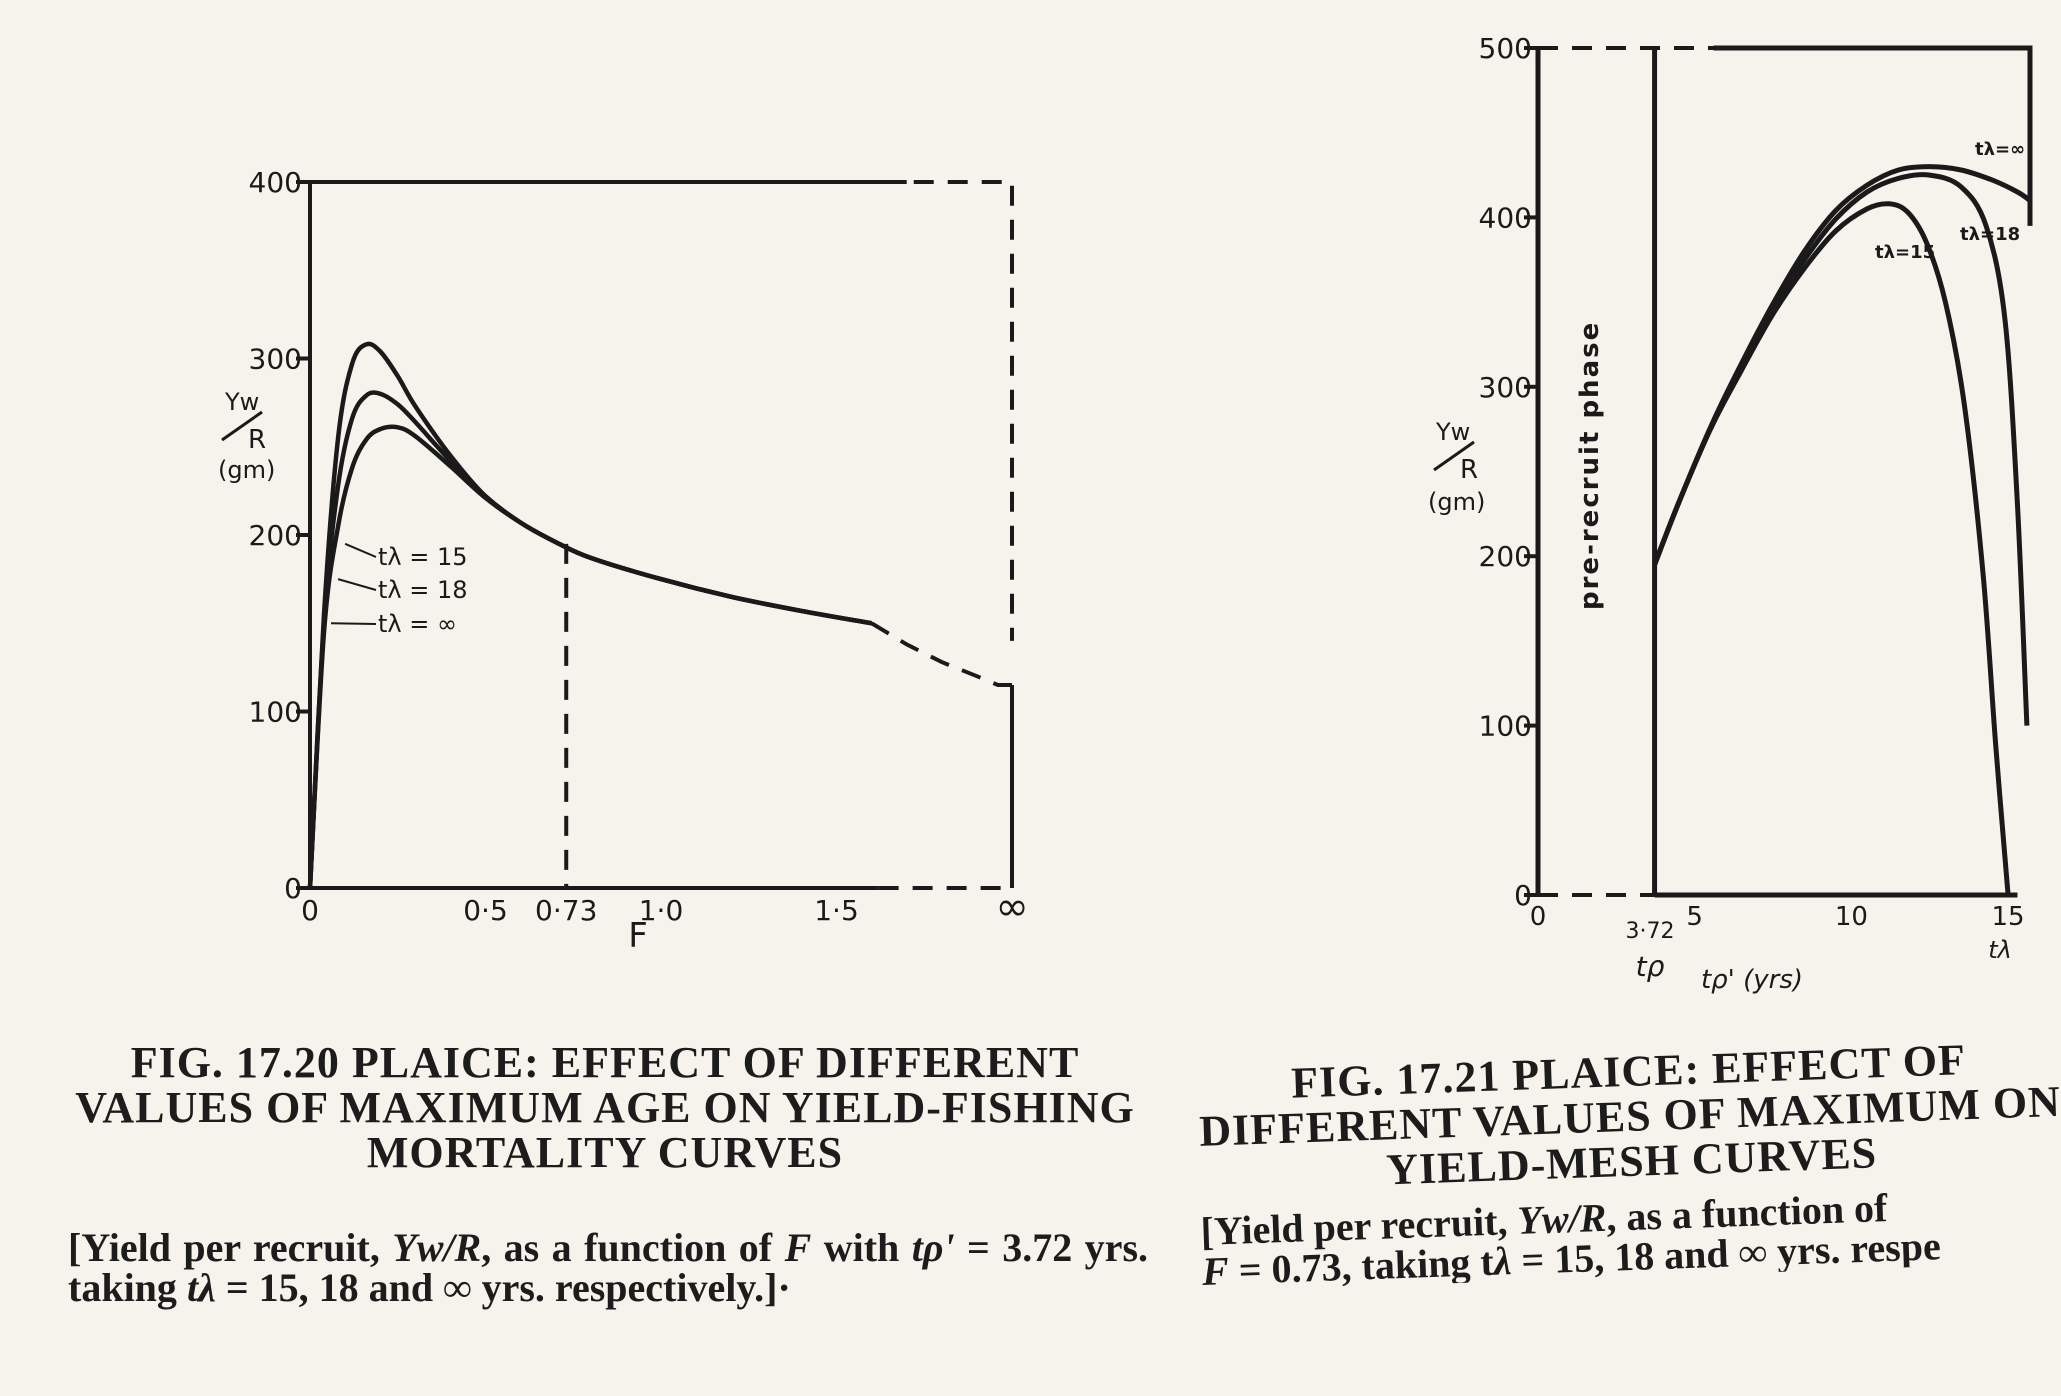 The width and height of the screenshot is (2061, 1396). Describe the element at coordinates (1456, 502) in the screenshot. I see `chart2-ylabel-unit: (gm)` at that location.